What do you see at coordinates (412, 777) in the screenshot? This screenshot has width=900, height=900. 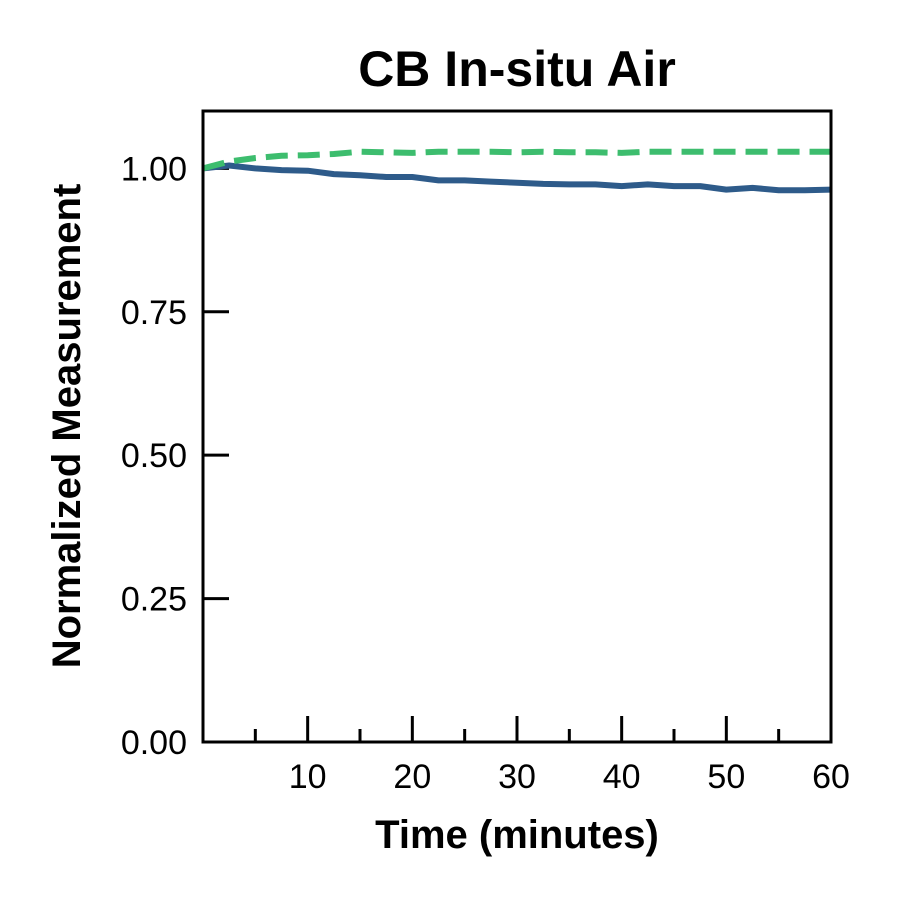 I see `x-tick-label: 20` at bounding box center [412, 777].